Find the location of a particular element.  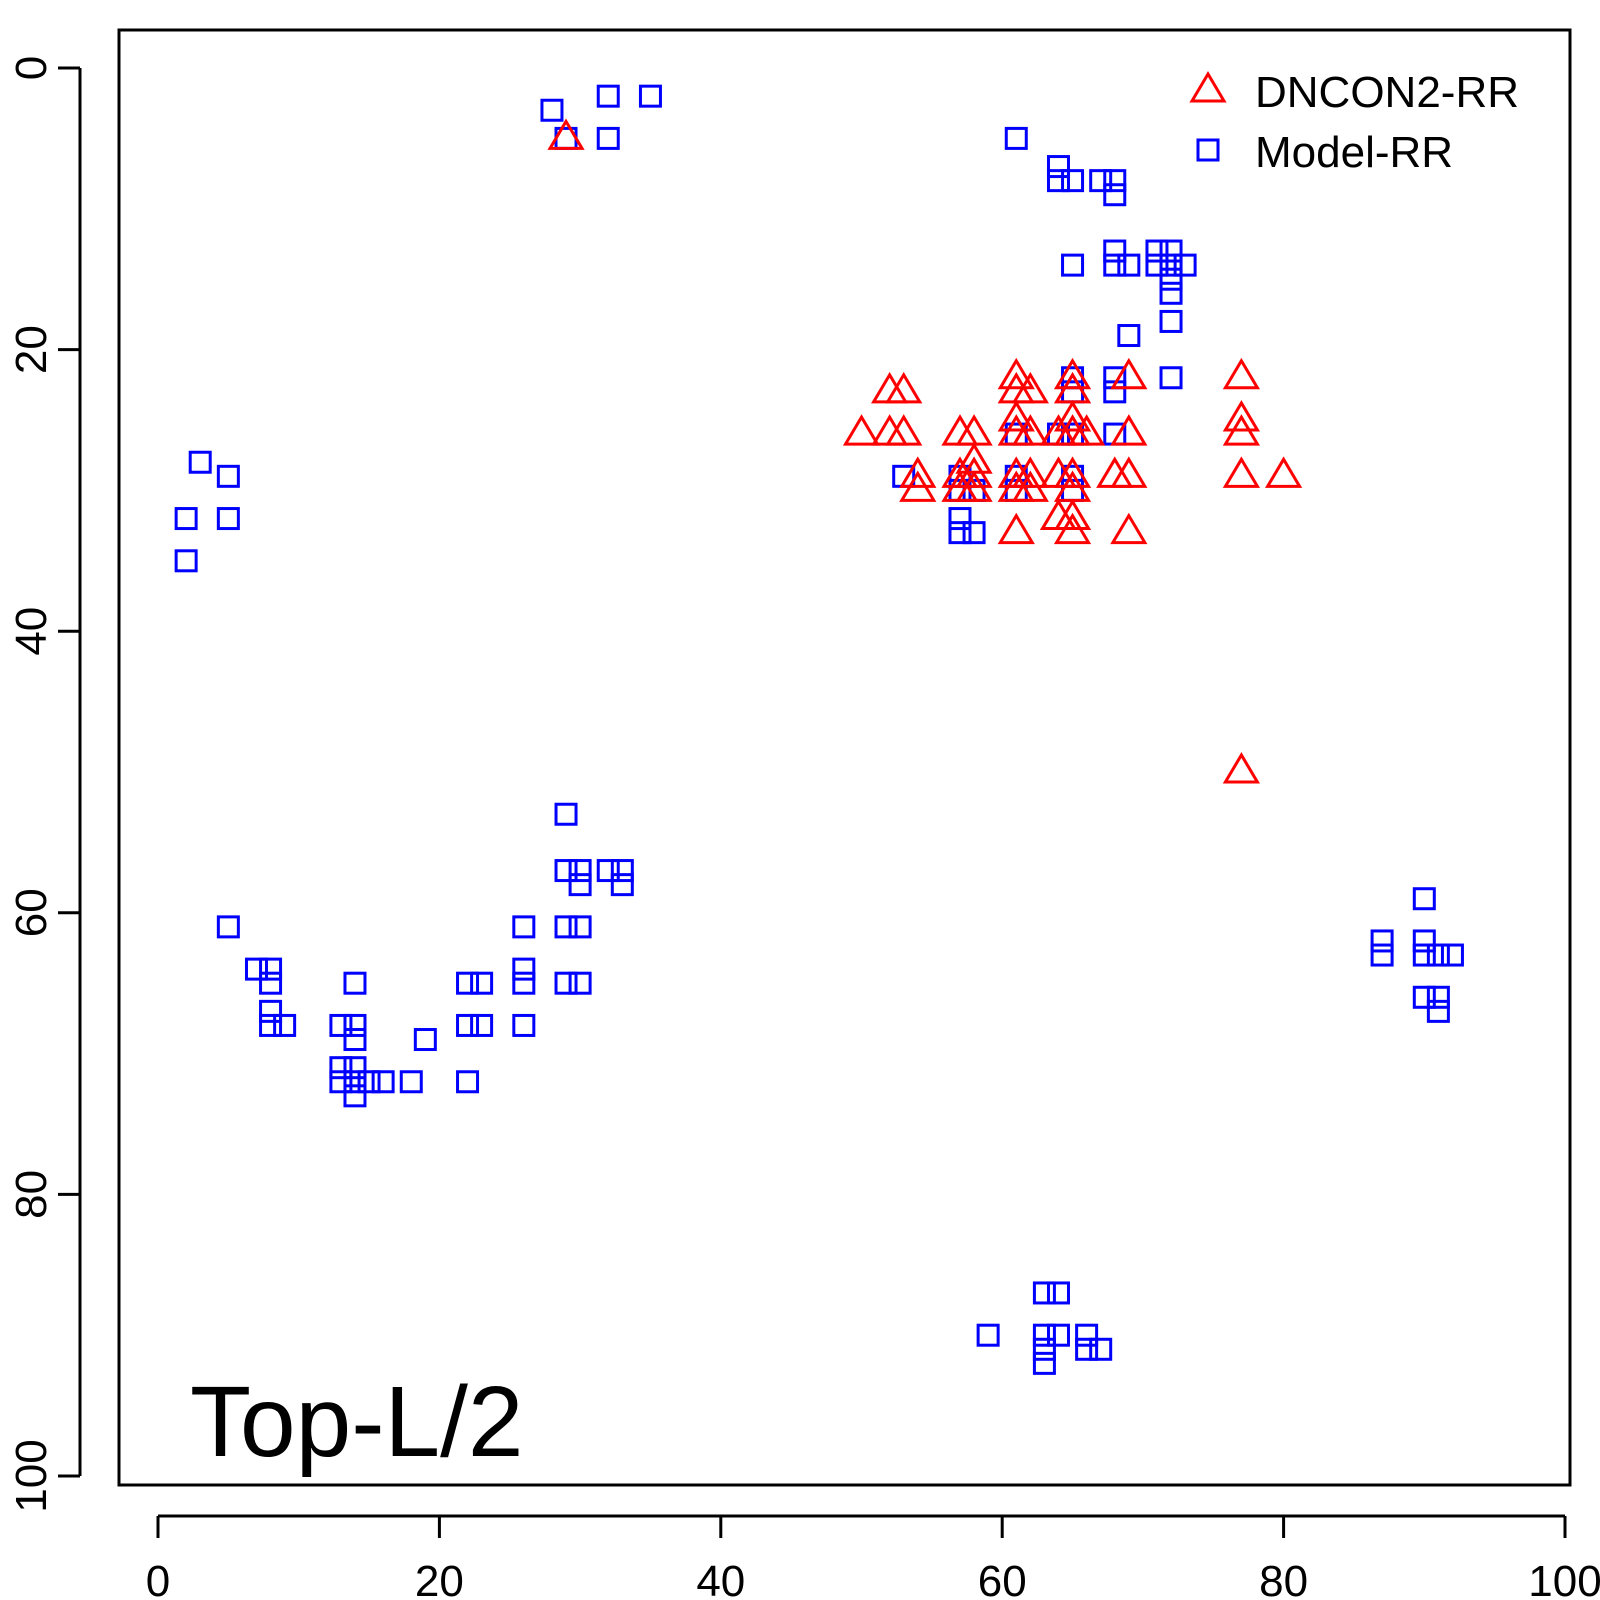

legend: DNCON2-RR Model-RR is located at coordinates (1354, 122).